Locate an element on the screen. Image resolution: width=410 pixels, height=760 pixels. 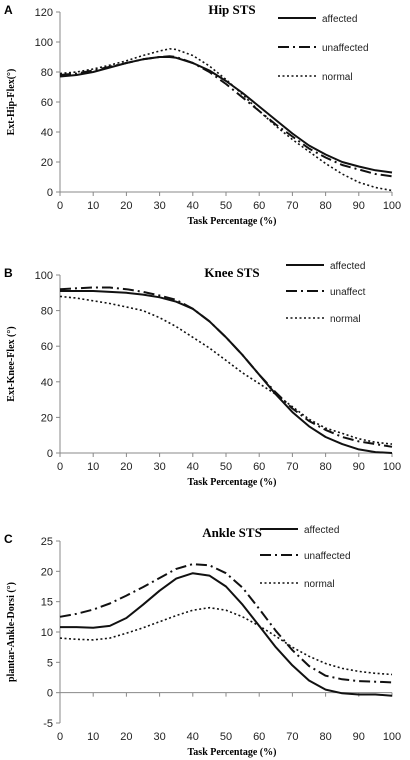
knee-x-tick-label: 80 is located at coordinates (325, 467).